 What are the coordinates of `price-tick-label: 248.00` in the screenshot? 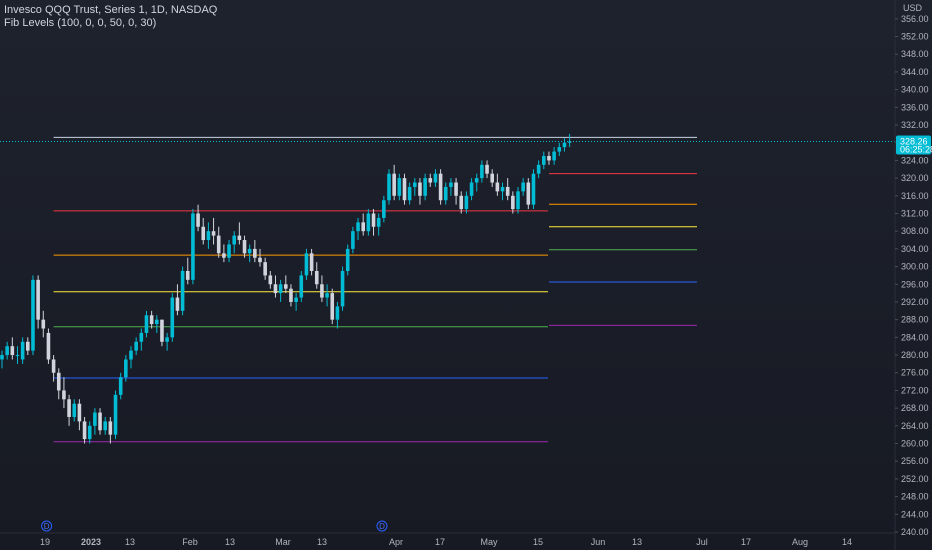 It's located at (915, 497).